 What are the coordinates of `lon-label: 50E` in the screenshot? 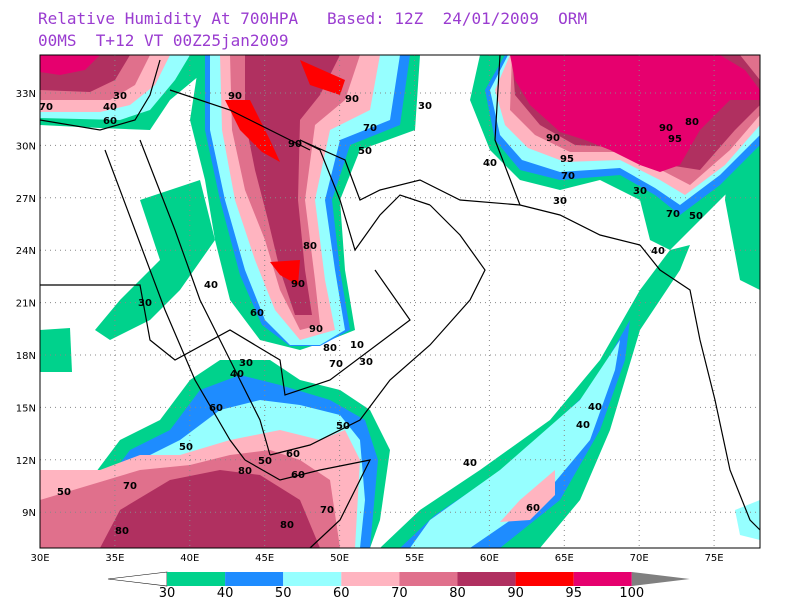 It's located at (339, 558).